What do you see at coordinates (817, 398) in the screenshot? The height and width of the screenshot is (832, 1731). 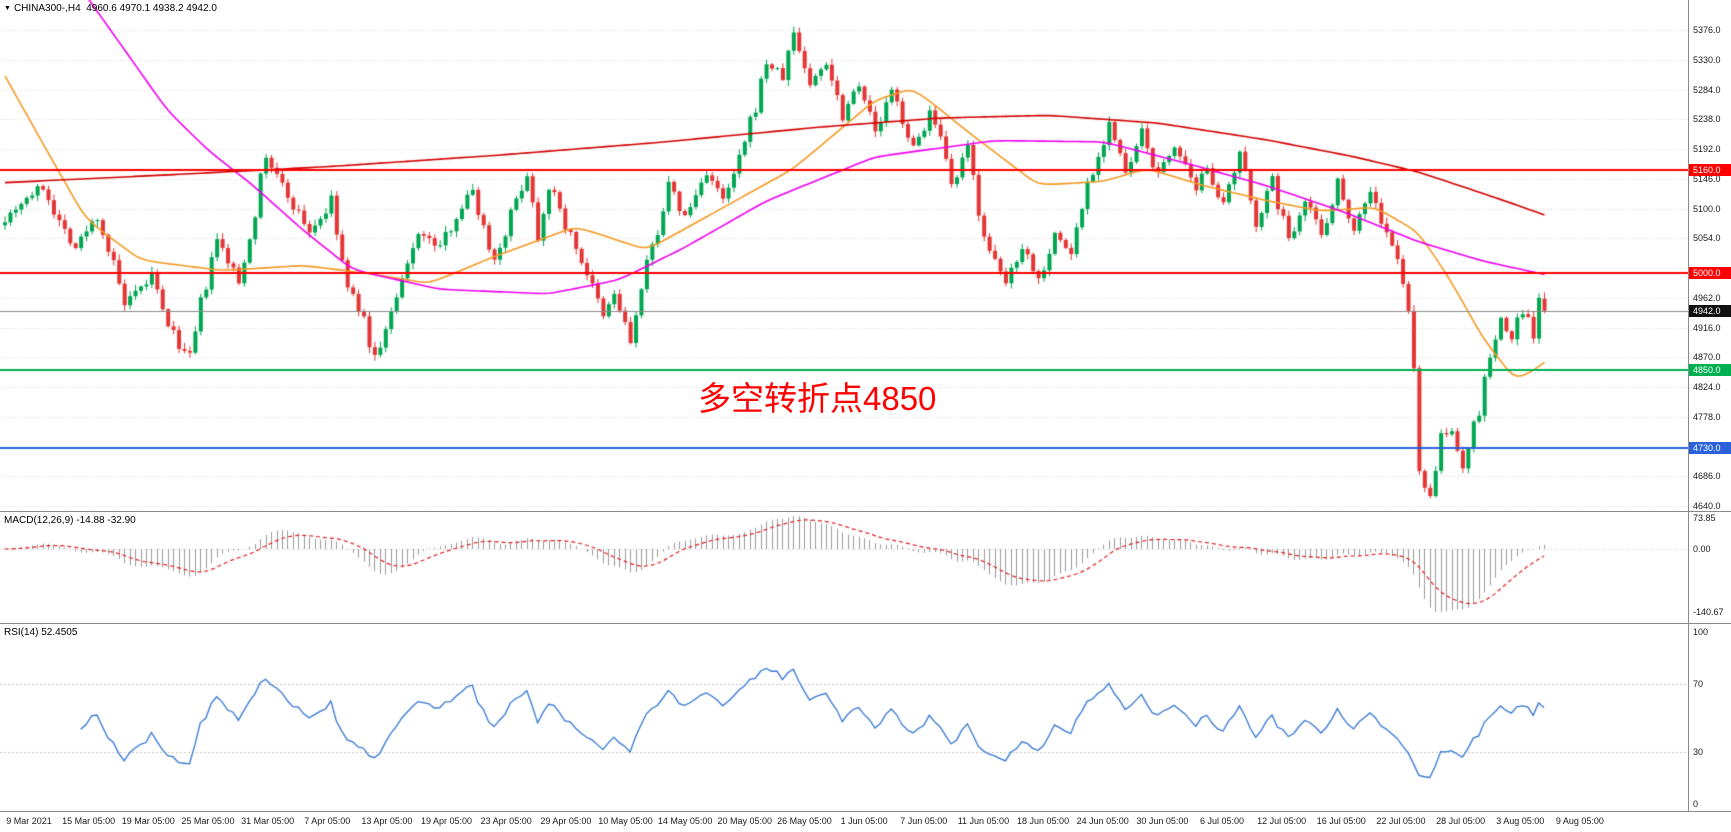 I see `annotation-text: 多空转折点4850` at bounding box center [817, 398].